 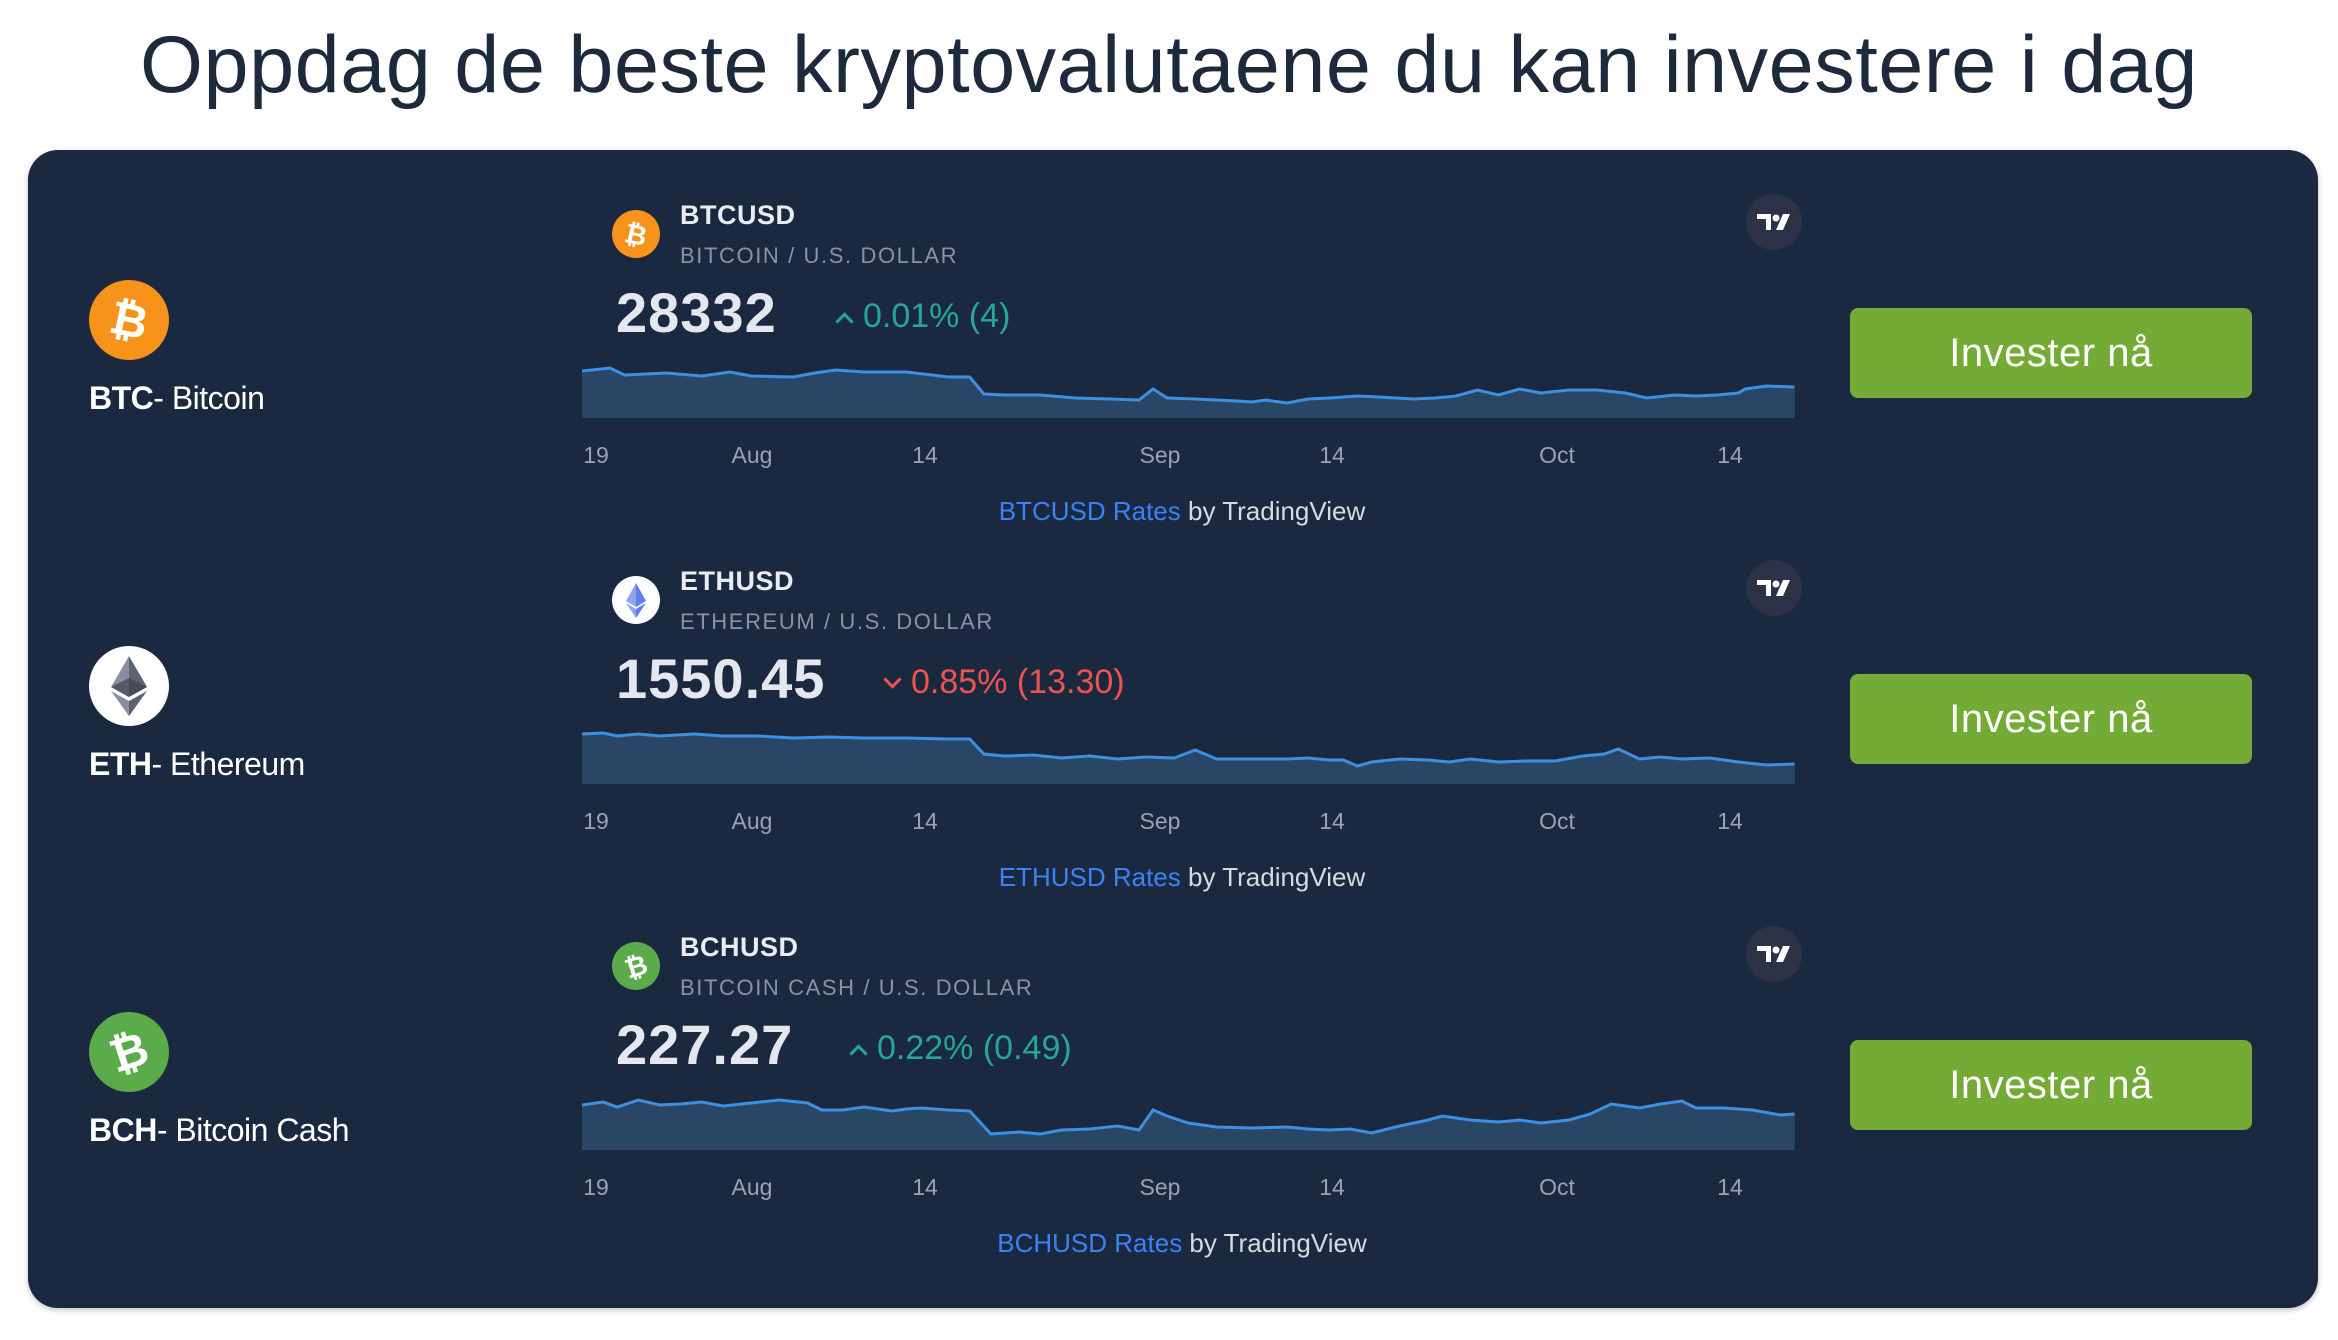 I want to click on coin-name: BCH- Bitcoin Cash, so click(x=219, y=1130).